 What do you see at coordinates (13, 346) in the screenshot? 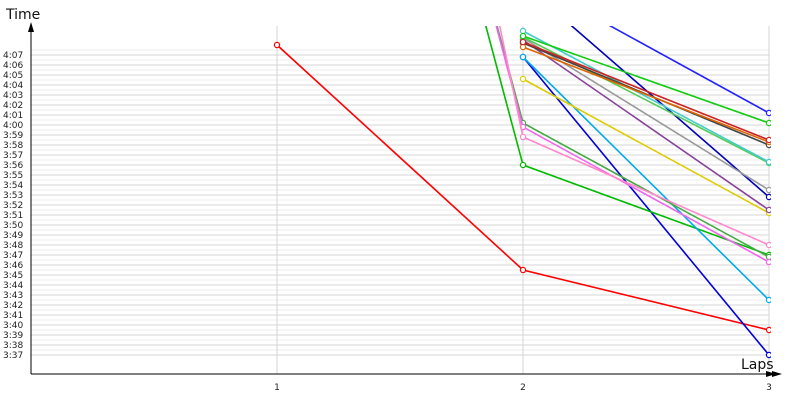
I see `y-tick-label: 3:38` at bounding box center [13, 346].